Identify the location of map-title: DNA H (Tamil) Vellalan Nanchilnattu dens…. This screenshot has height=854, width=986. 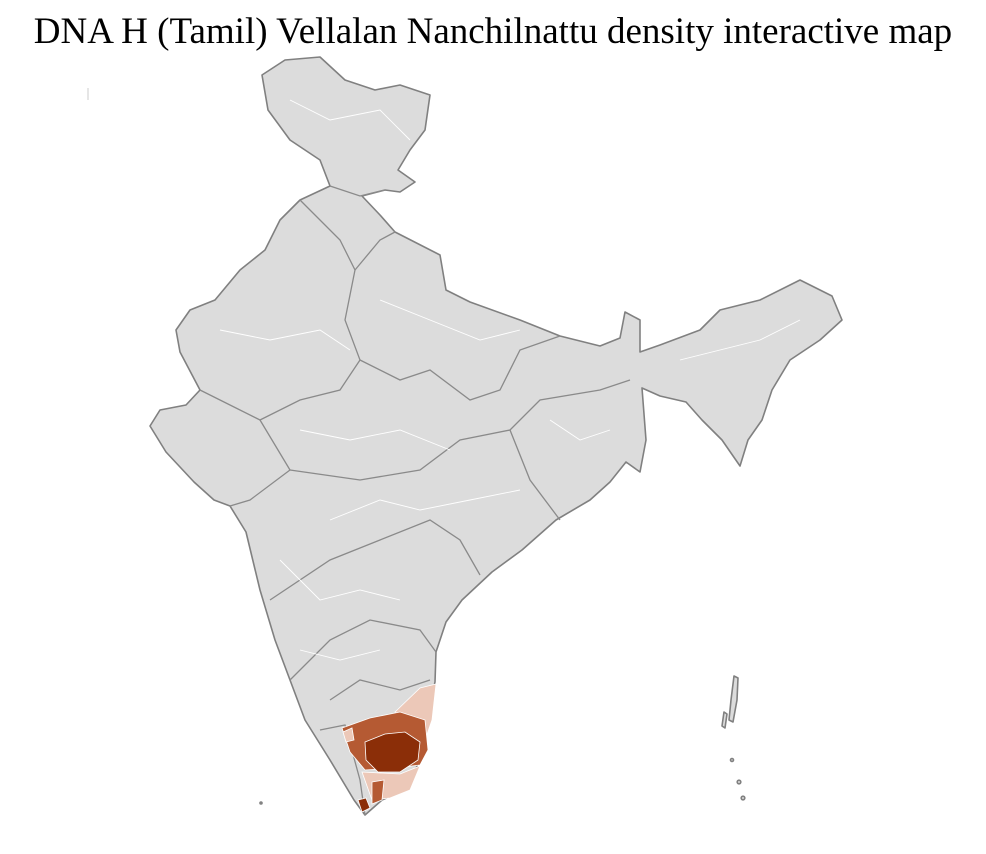
(493, 31).